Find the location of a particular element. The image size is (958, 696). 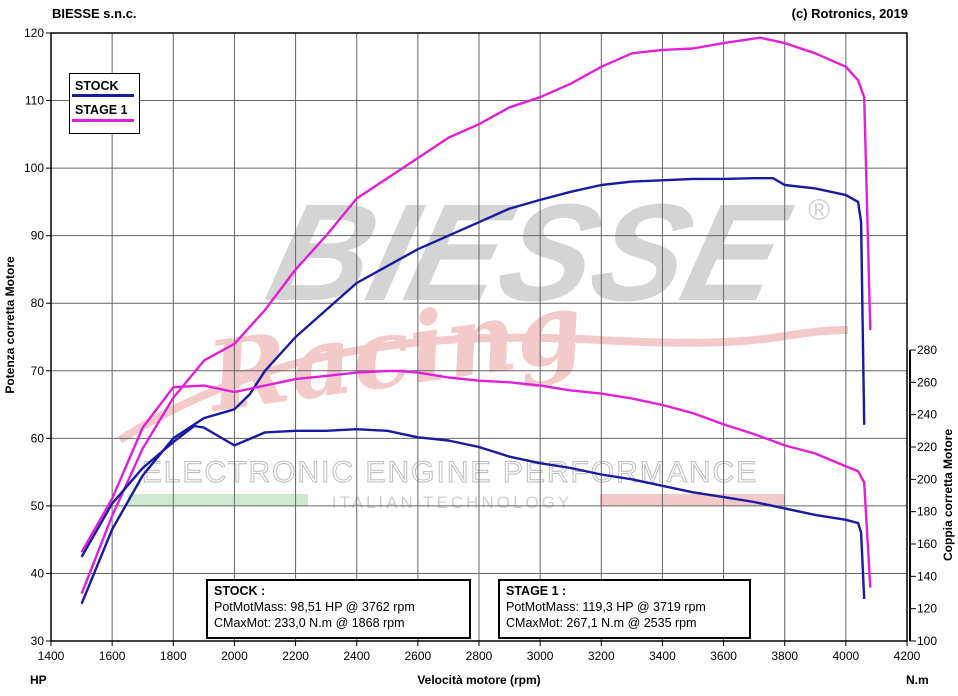

y-right-tick-label: 140 is located at coordinates (927, 576).